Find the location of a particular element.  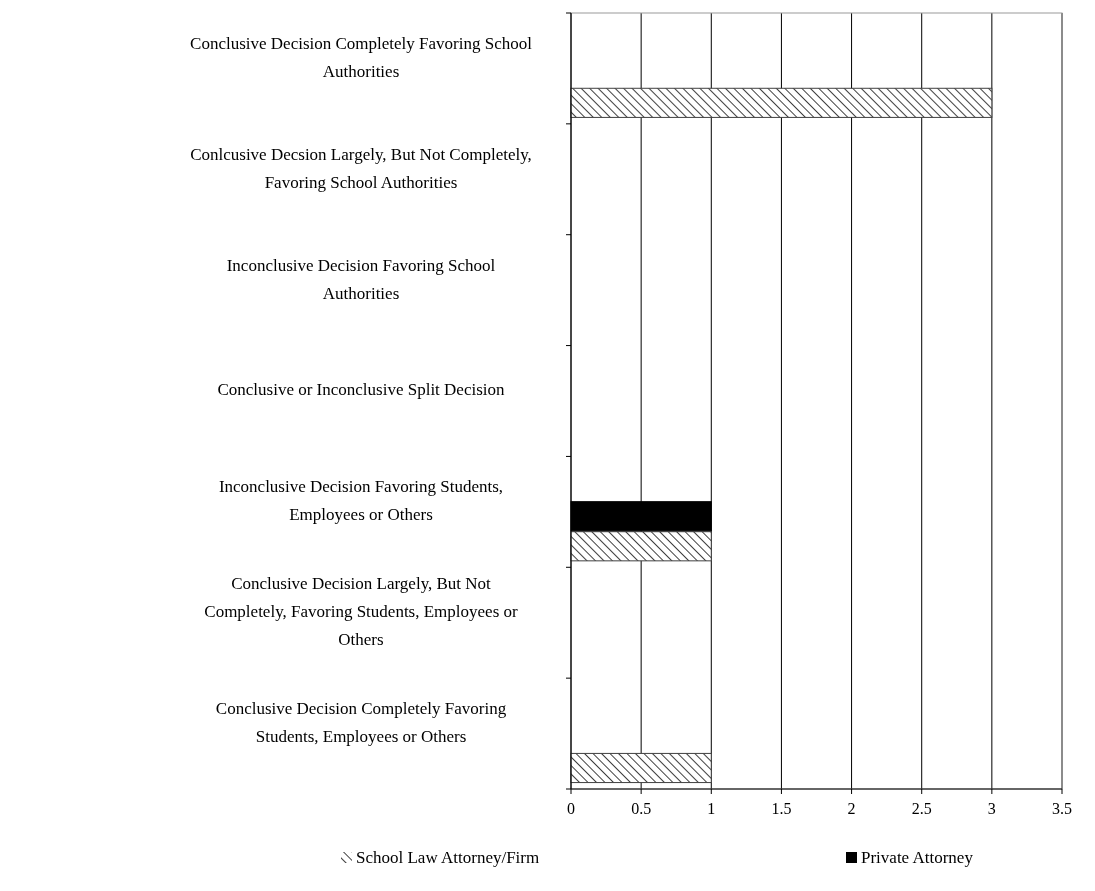

x-tick-label: 3 is located at coordinates (991, 808).